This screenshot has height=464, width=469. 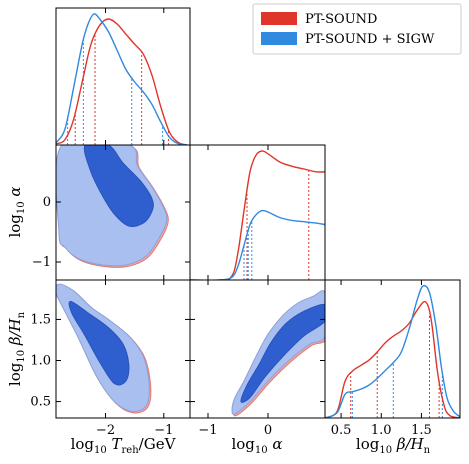 I want to click on y-tick-label-beta: 1.0, so click(x=40, y=361).